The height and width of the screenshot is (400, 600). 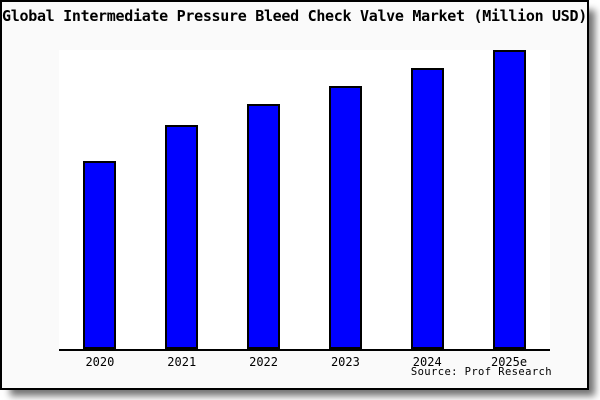 I want to click on x-tick-label-2021: 2021, so click(x=182, y=362).